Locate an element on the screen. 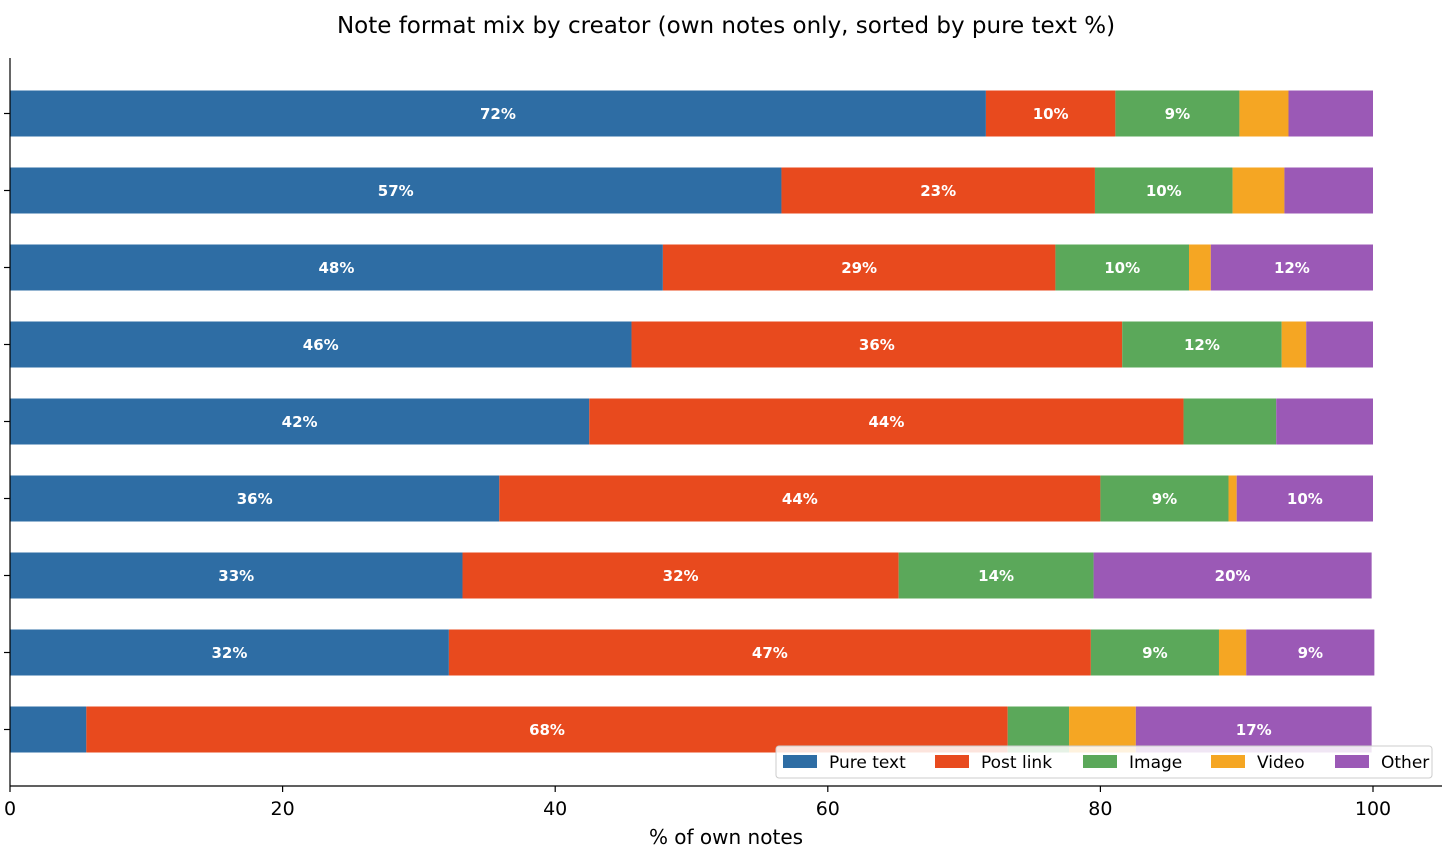 The height and width of the screenshot is (863, 1456). bar-row1-pure-text is located at coordinates (498, 113).